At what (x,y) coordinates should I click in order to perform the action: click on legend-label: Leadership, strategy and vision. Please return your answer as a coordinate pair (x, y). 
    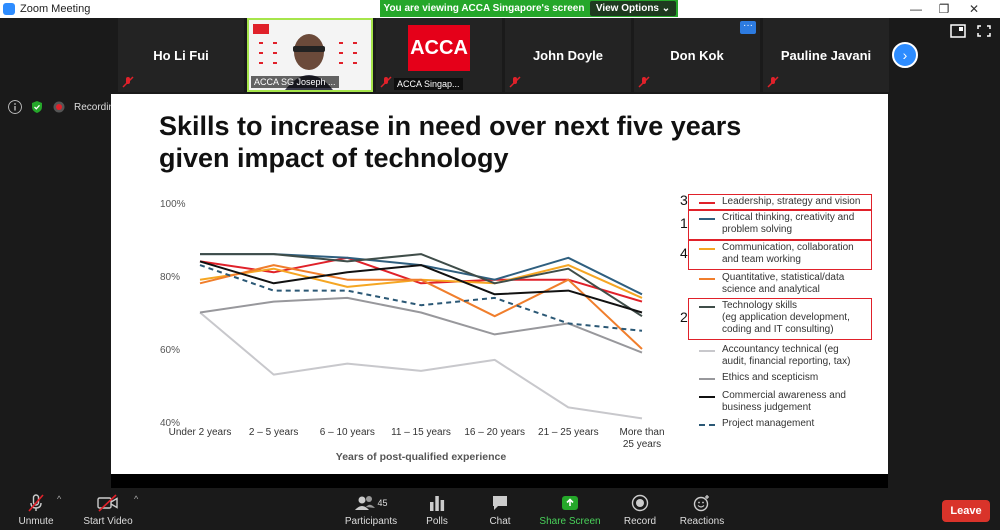
    Looking at the image, I should click on (791, 201).